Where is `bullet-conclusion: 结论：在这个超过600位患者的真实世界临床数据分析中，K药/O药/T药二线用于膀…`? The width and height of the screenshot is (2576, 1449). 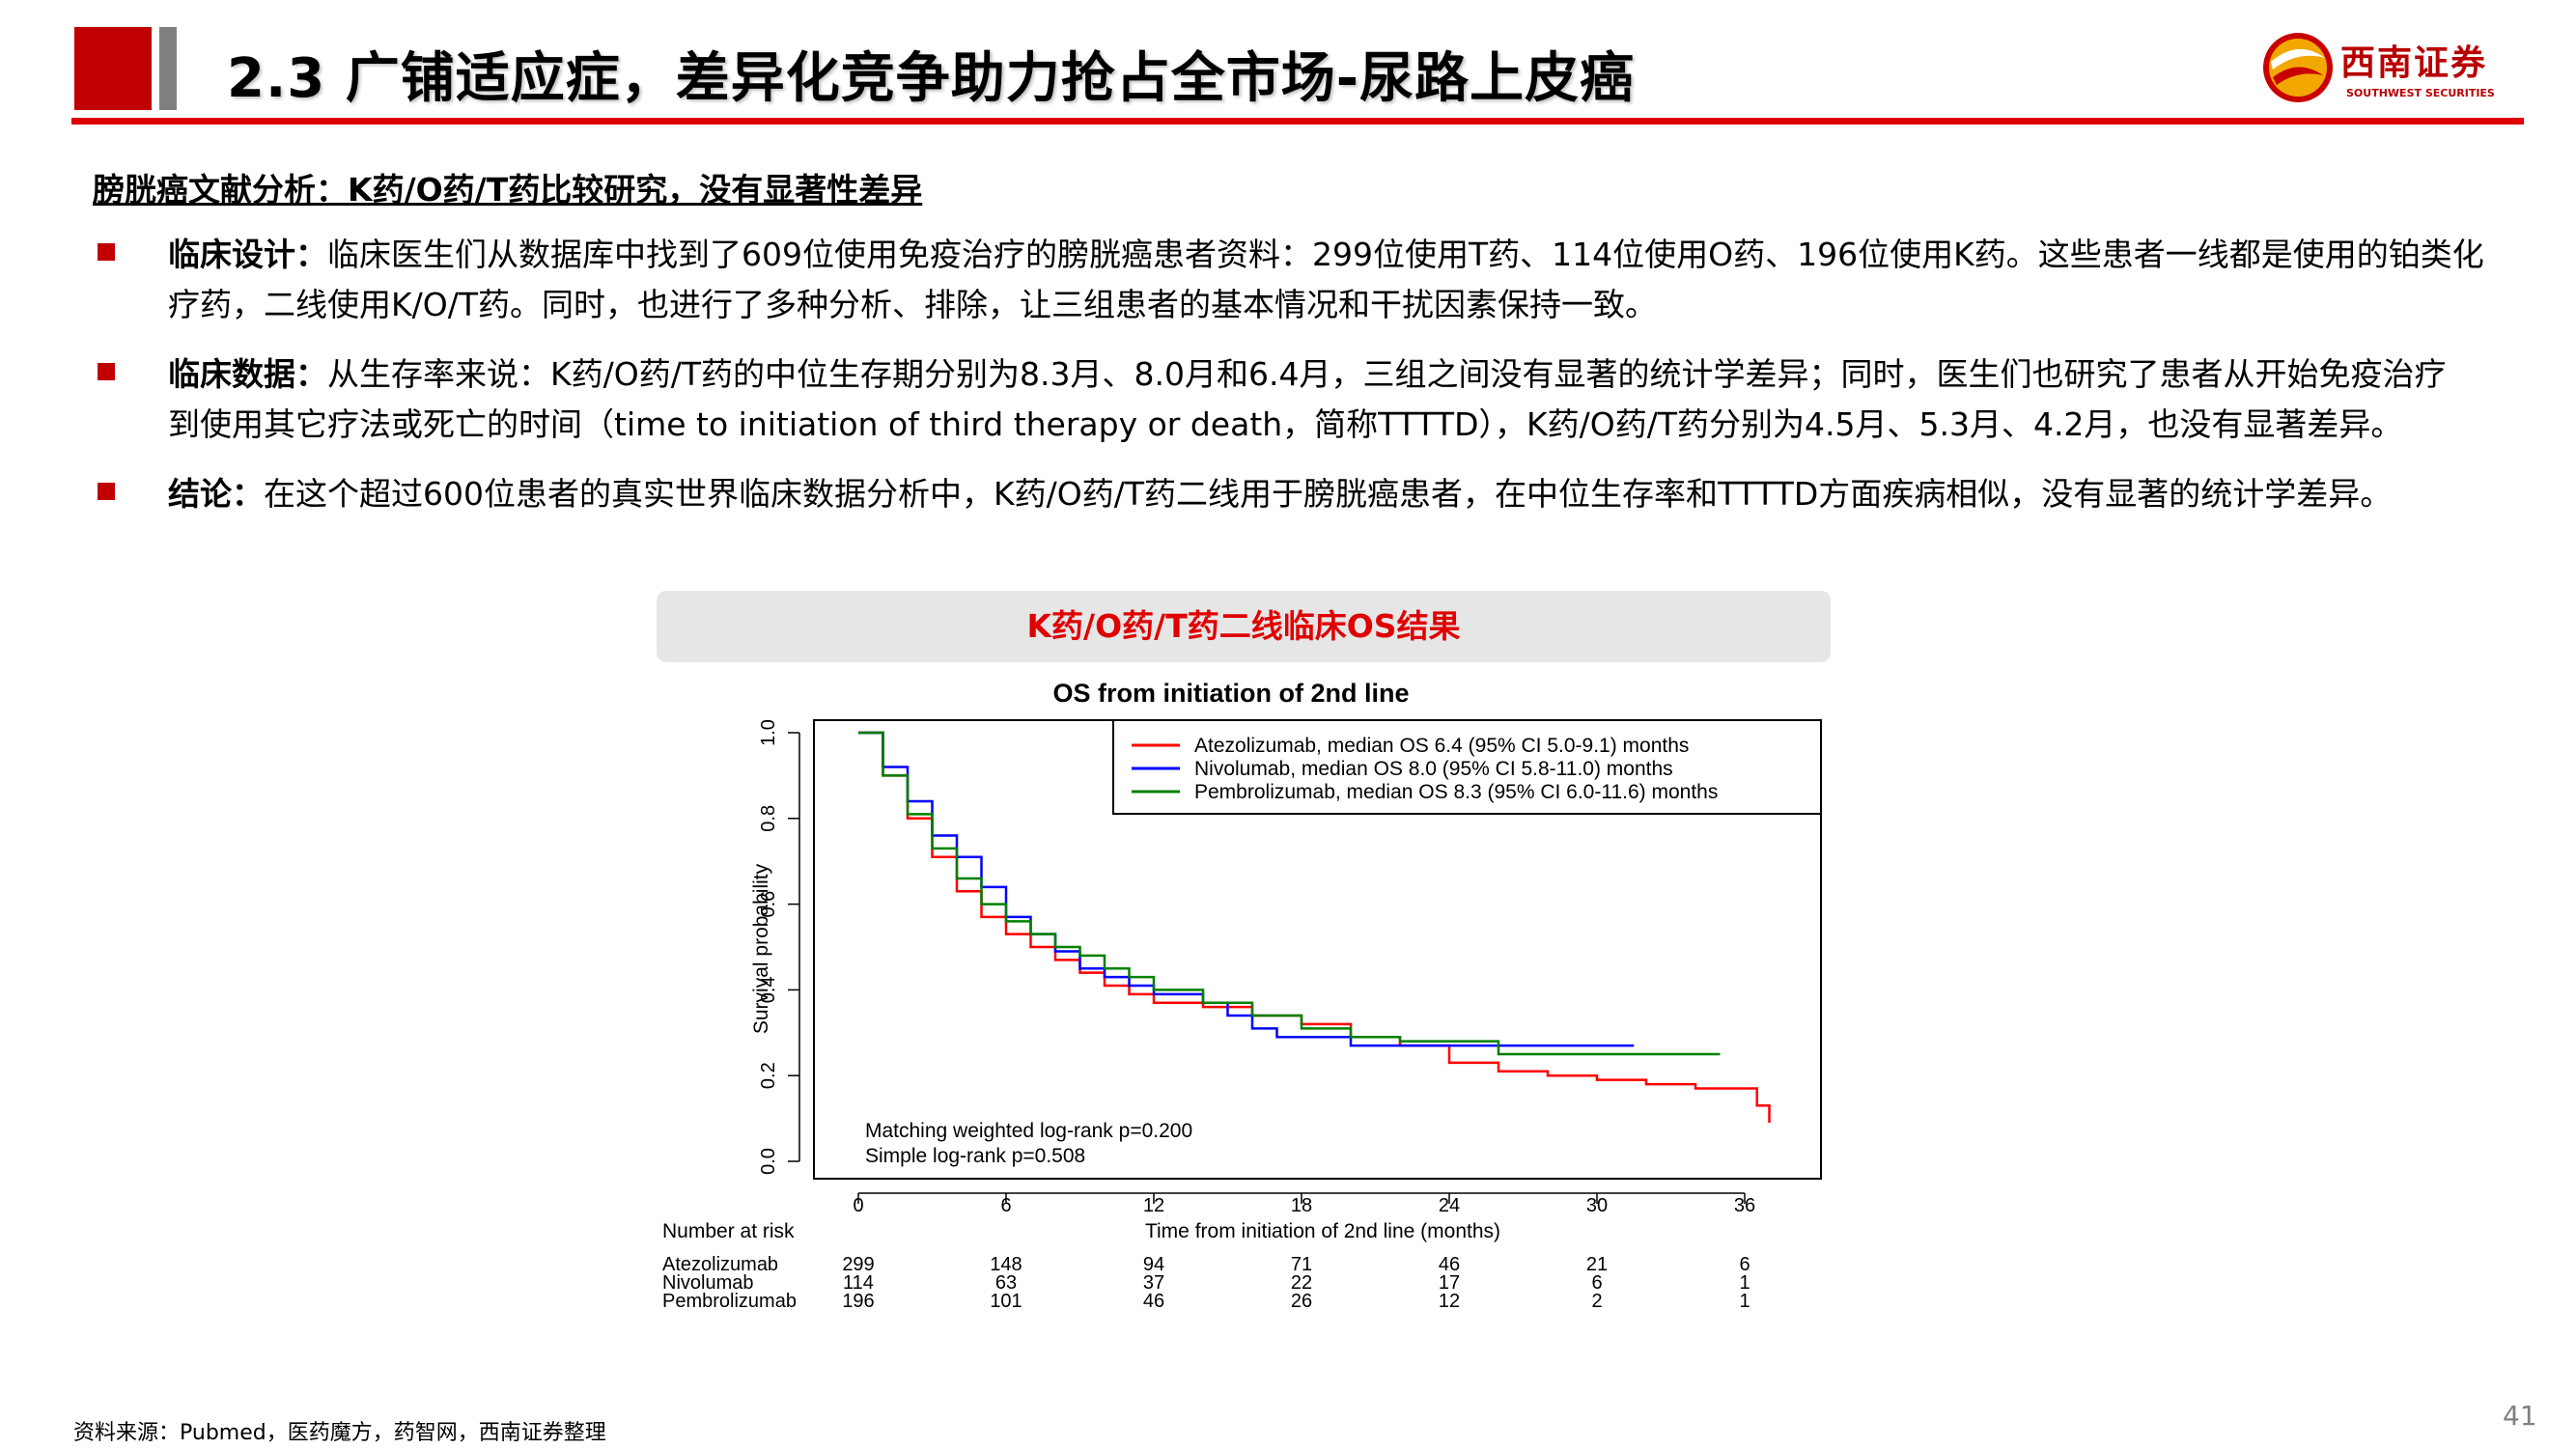 bullet-conclusion: 结论：在这个超过600位患者的真实世界临床数据分析中，K药/O药/T药二线用于膀… is located at coordinates (1300, 494).